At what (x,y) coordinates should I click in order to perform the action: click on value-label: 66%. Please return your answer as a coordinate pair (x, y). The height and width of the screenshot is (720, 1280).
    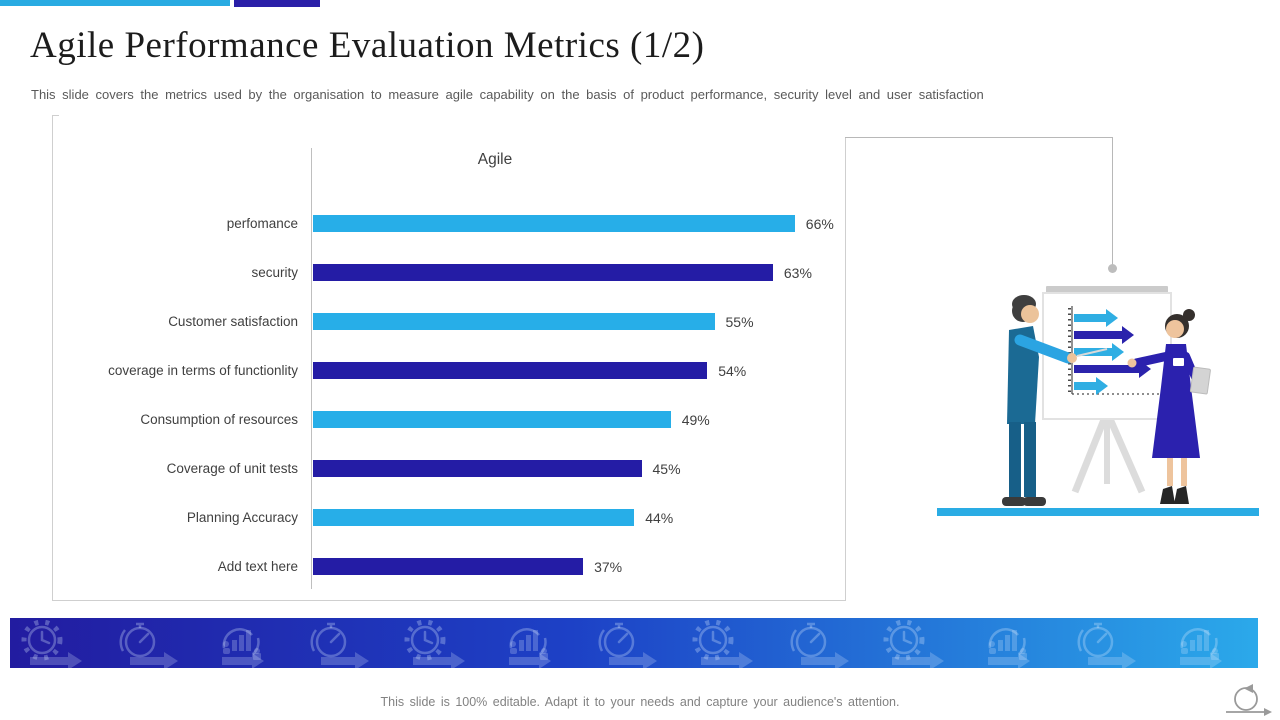
    Looking at the image, I should click on (819, 223).